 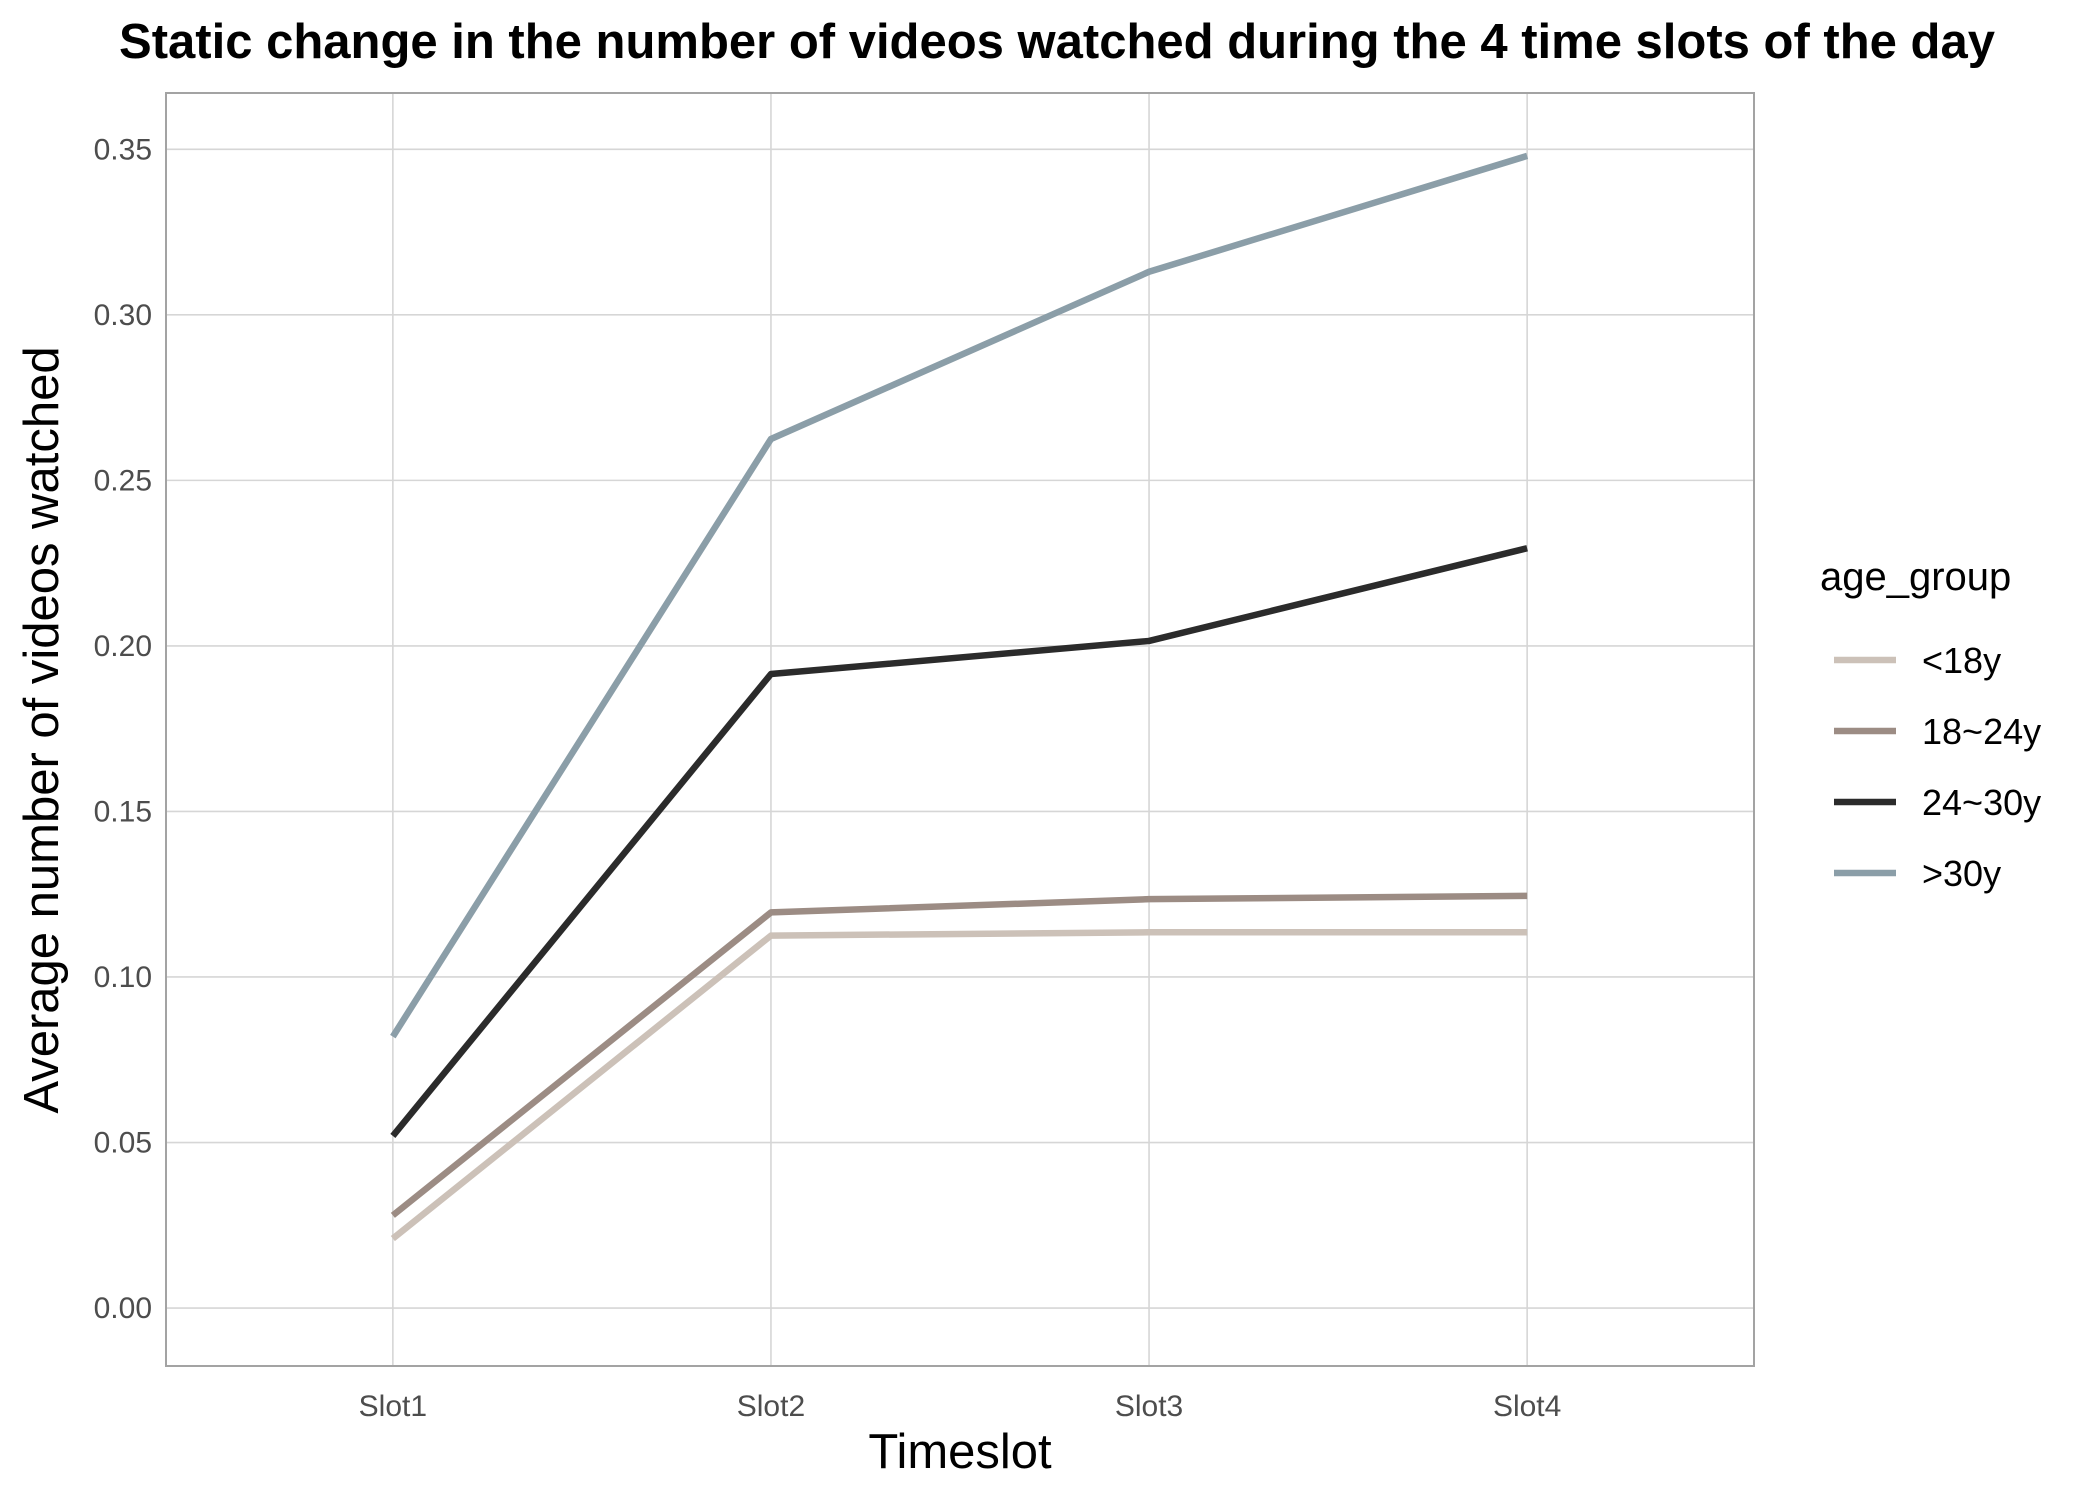 What do you see at coordinates (123, 315) in the screenshot?
I see `y-tick-label: 0.30` at bounding box center [123, 315].